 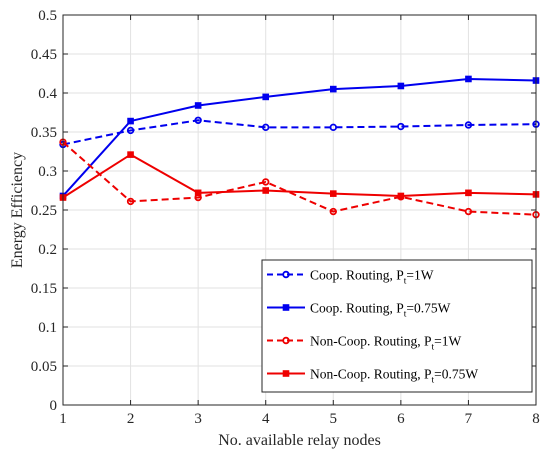 I want to click on y-tick-label: 0.05, so click(x=44, y=367).